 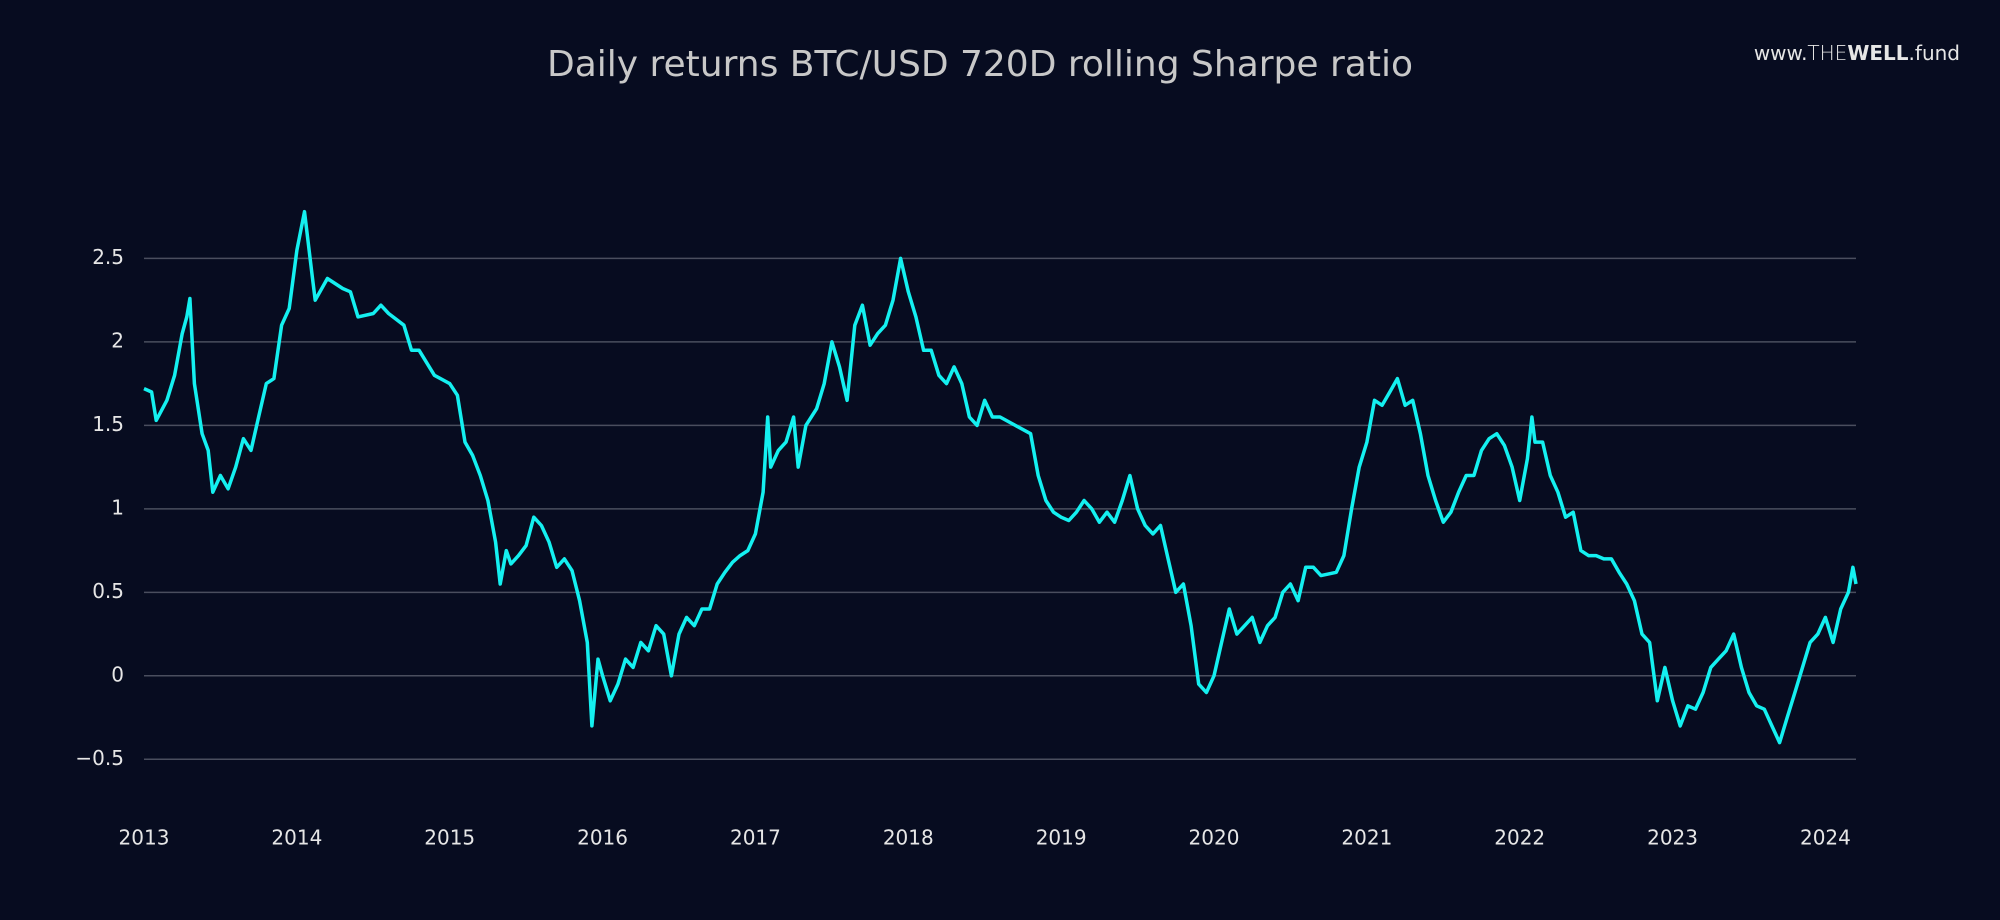 I want to click on y-tick-label: 2.5, so click(x=108, y=257).